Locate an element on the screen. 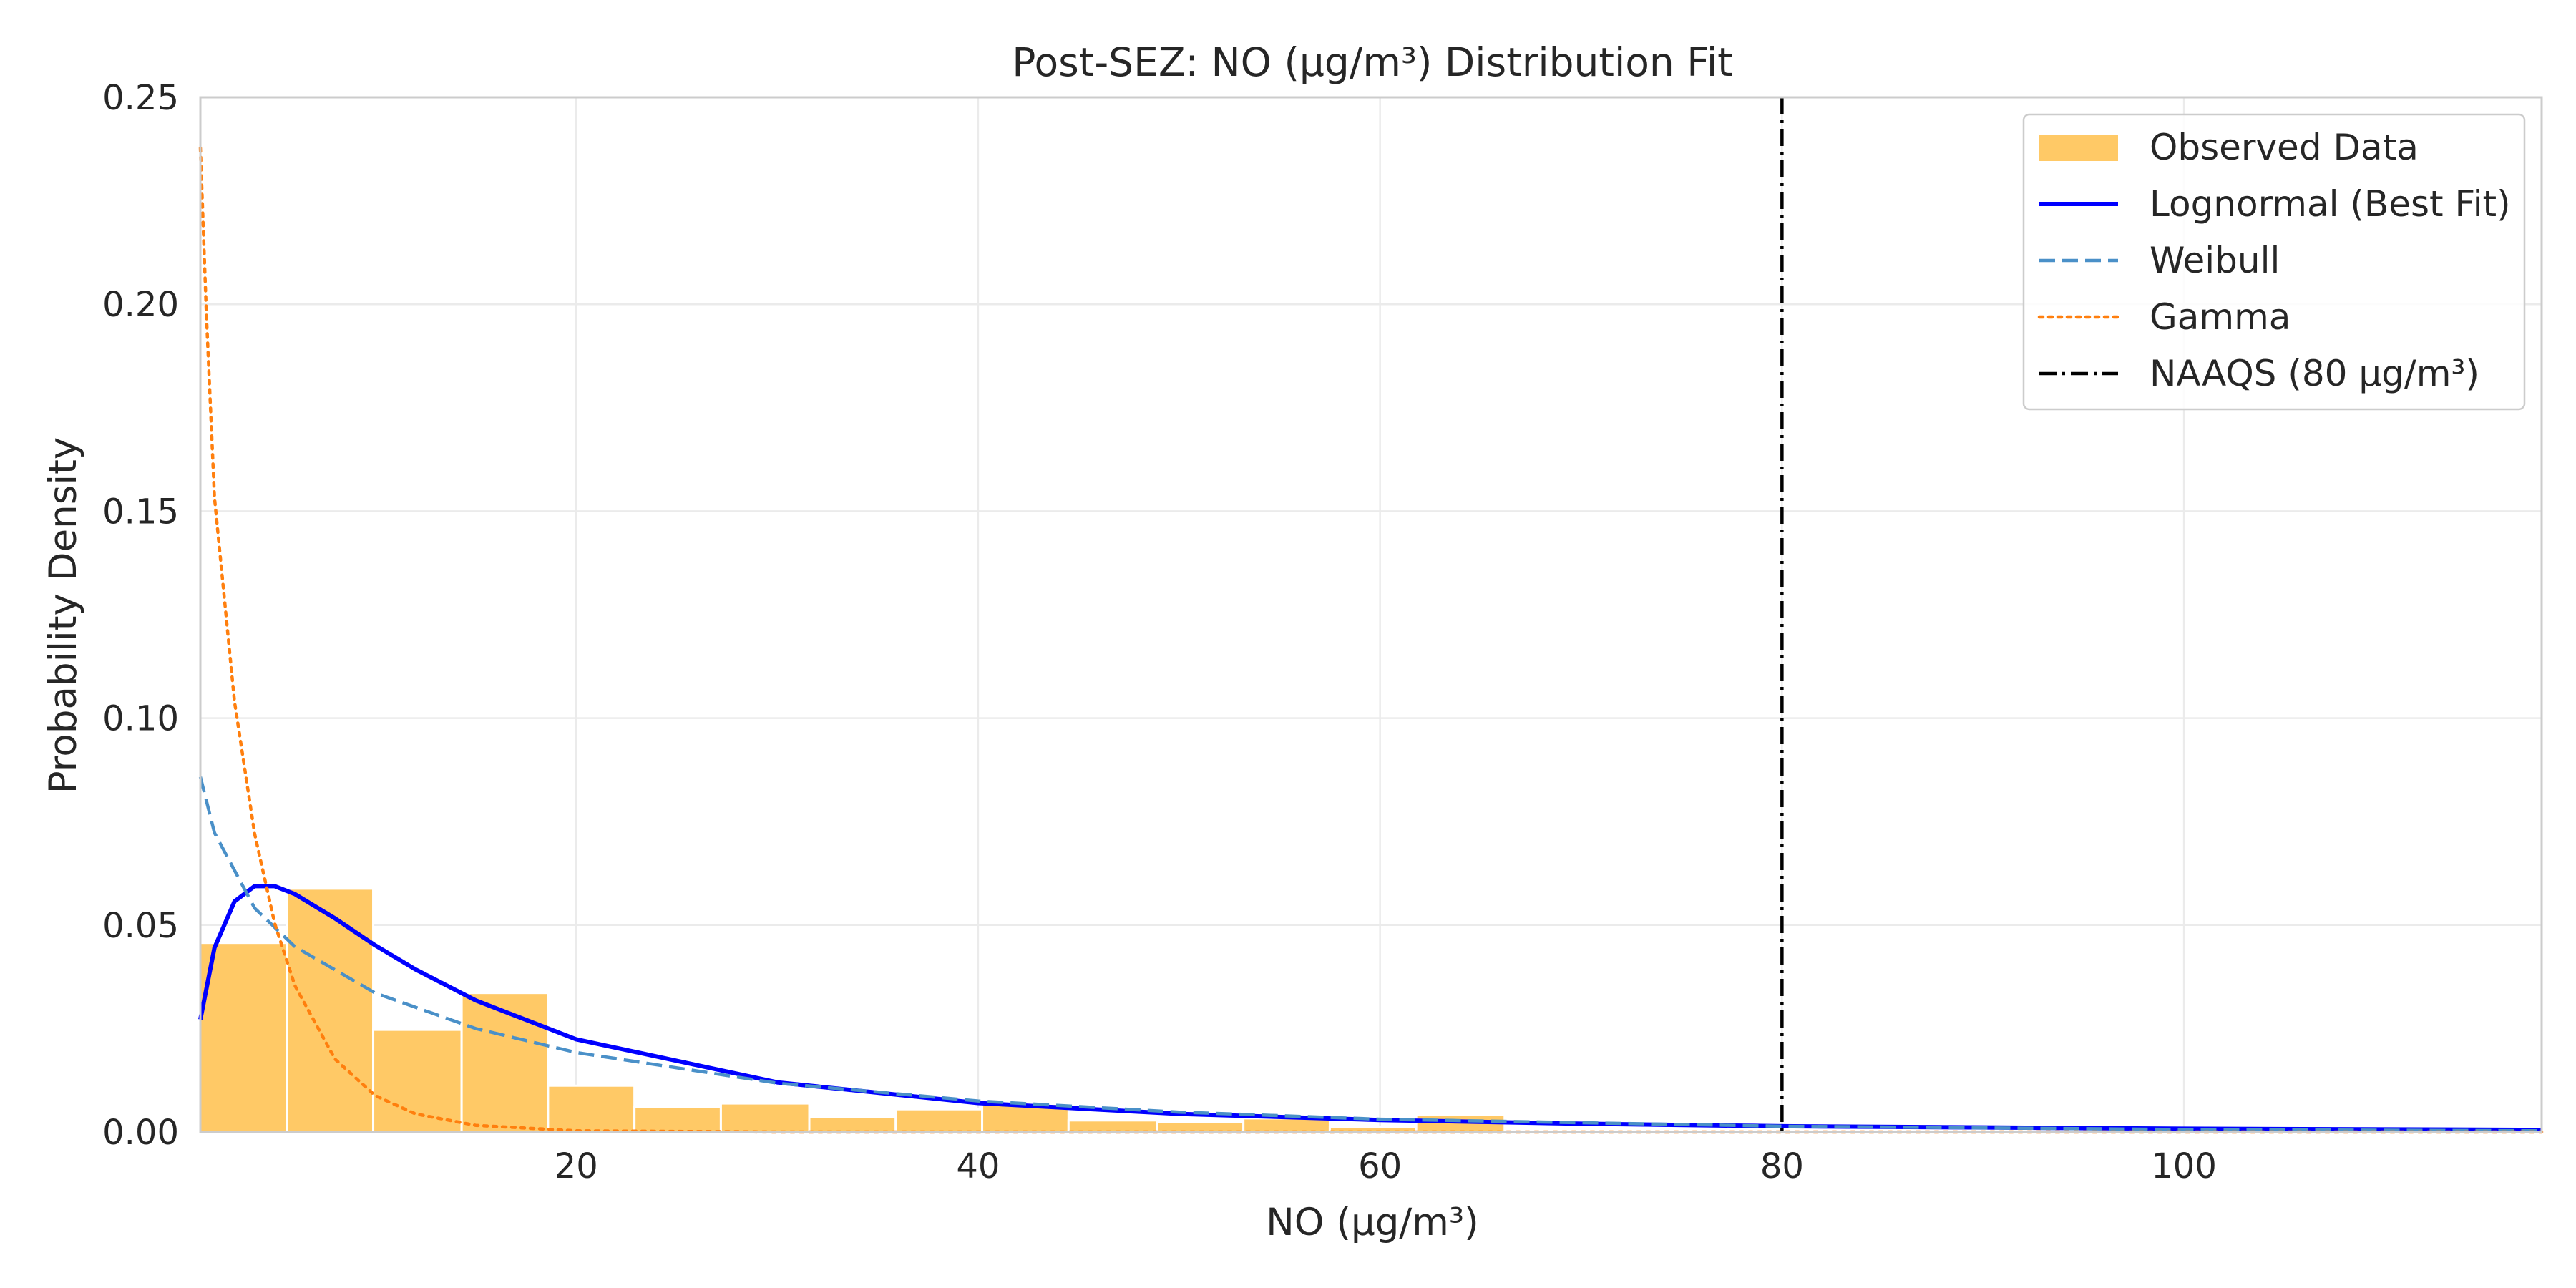  legend-label: Observed Data is located at coordinates (2284, 147).